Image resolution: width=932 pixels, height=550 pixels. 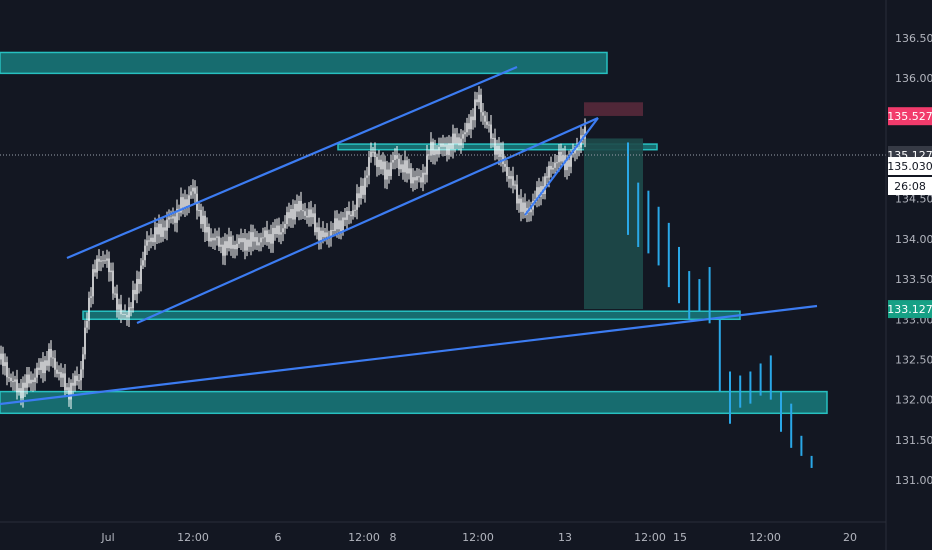 What do you see at coordinates (561, 166) in the screenshot?
I see `wedge-lower-trendline` at bounding box center [561, 166].